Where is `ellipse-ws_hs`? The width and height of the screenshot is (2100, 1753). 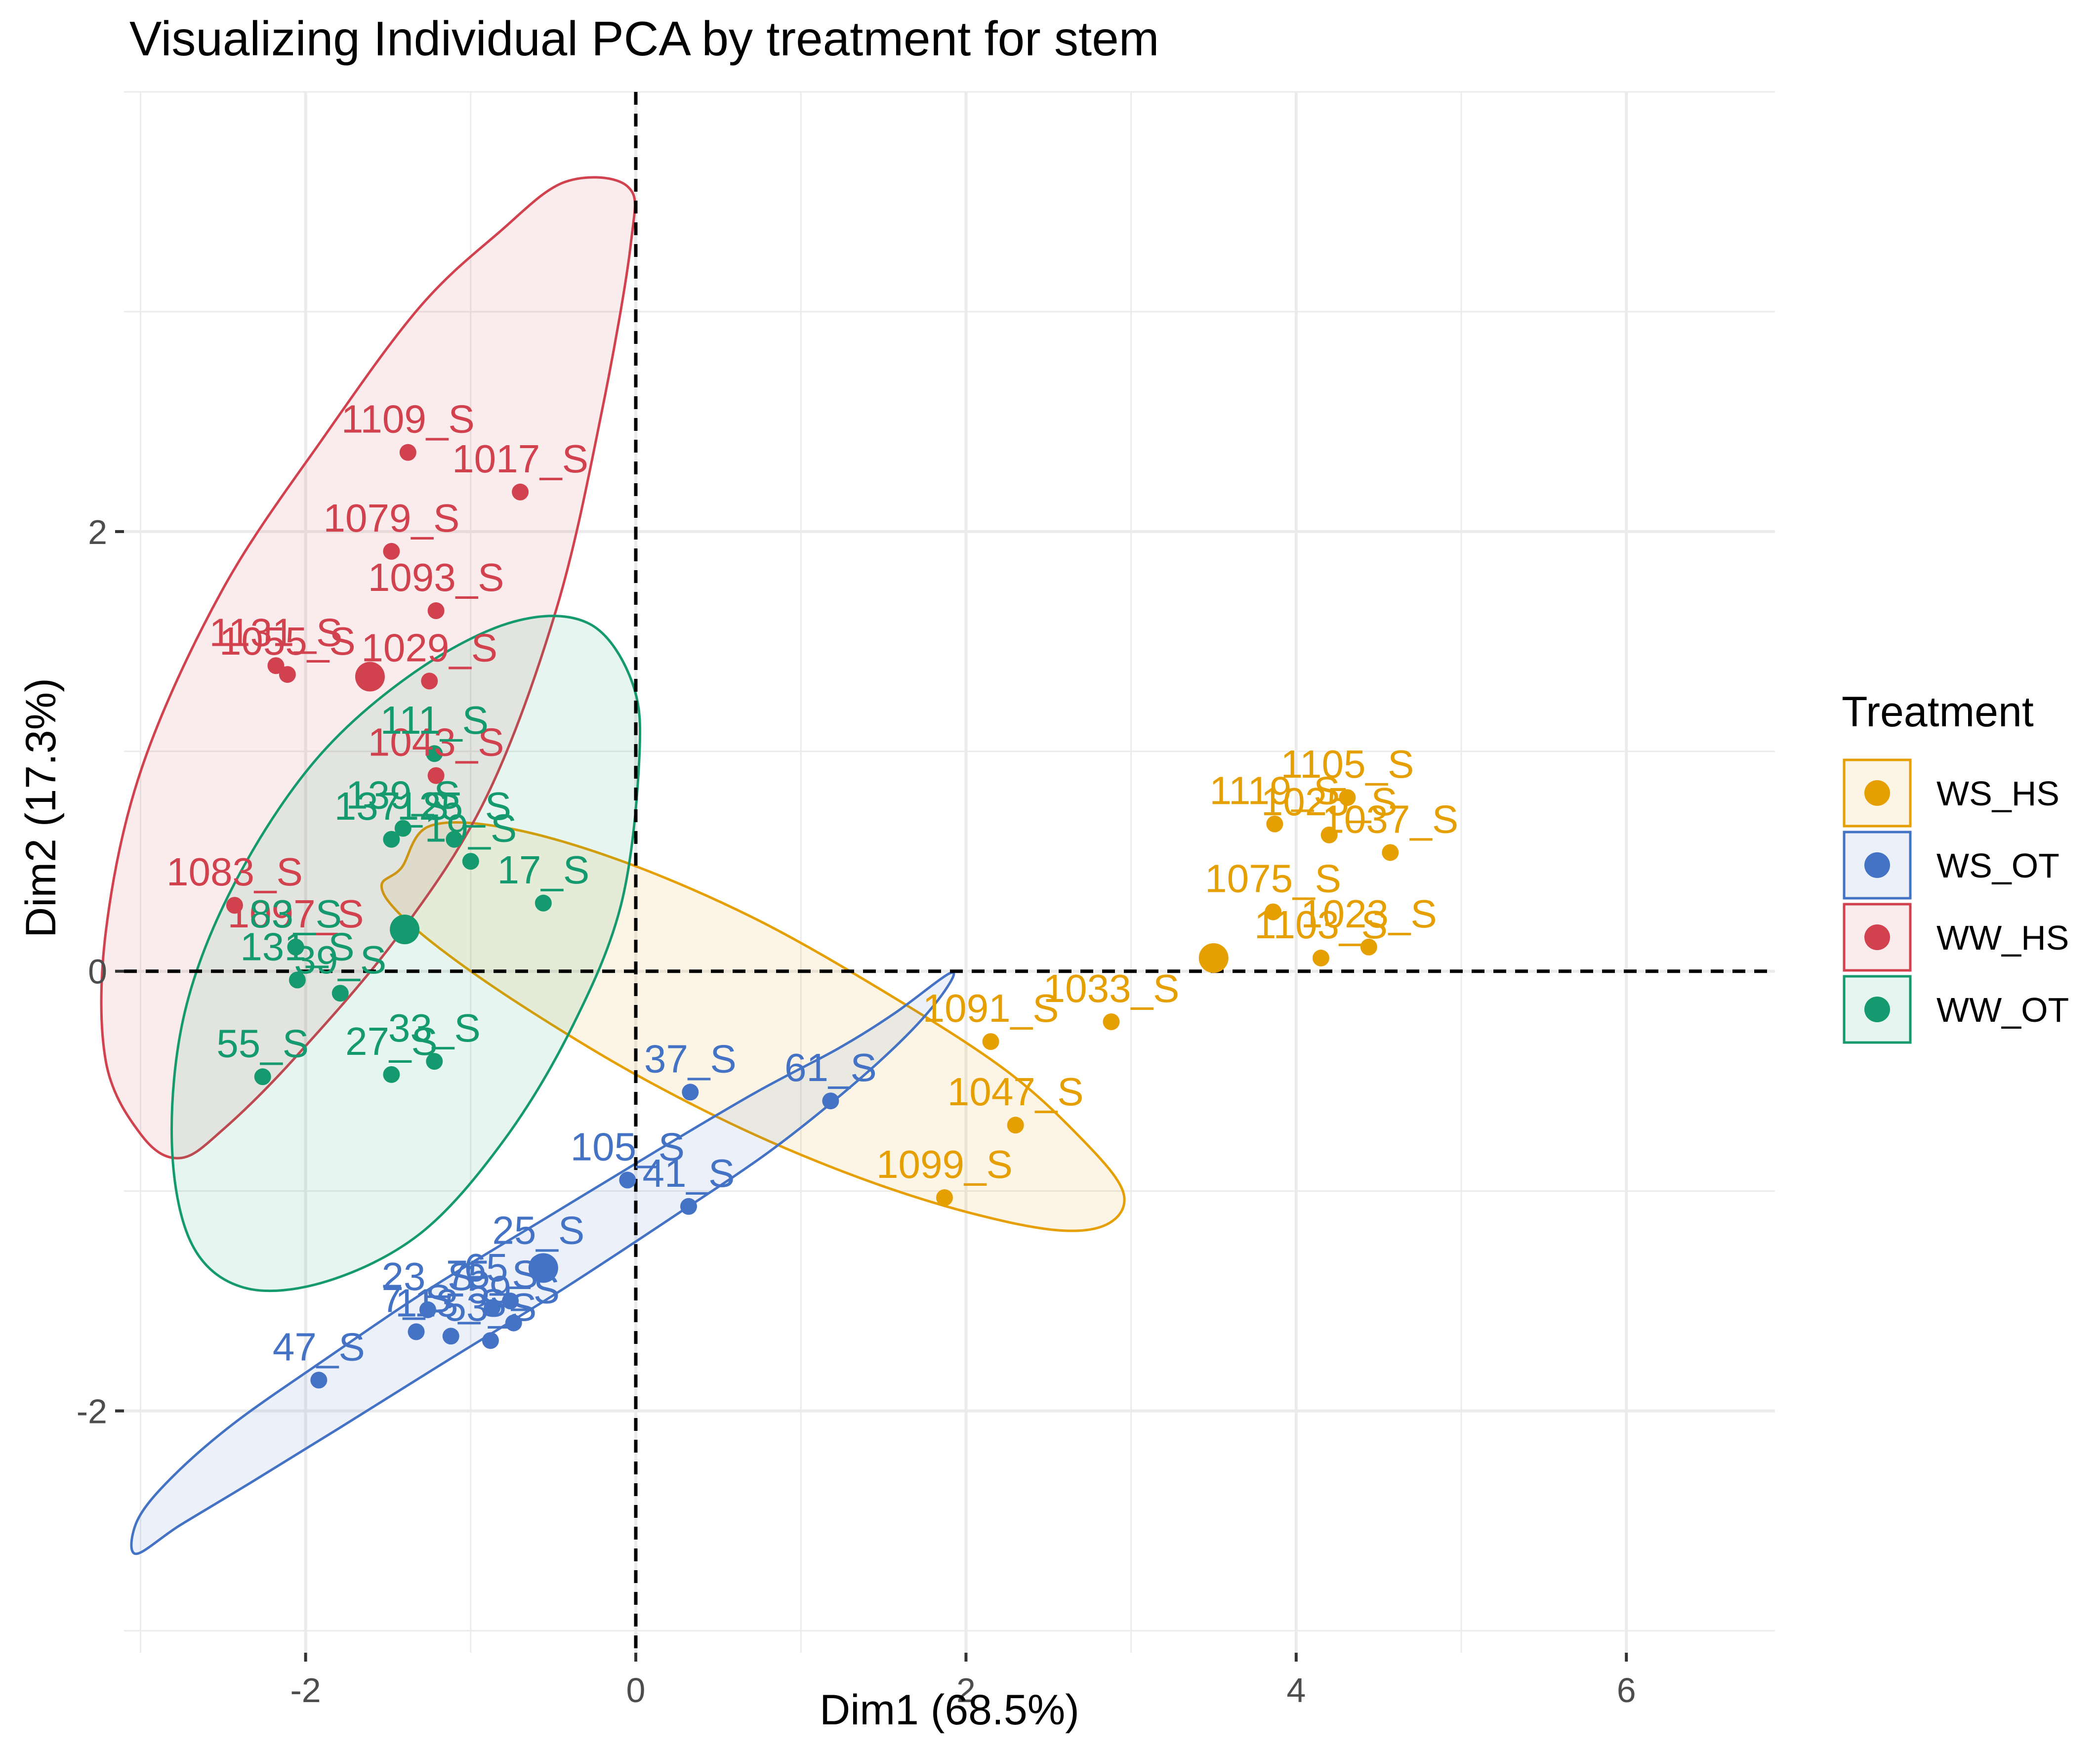
ellipse-ws_hs is located at coordinates (753, 1026).